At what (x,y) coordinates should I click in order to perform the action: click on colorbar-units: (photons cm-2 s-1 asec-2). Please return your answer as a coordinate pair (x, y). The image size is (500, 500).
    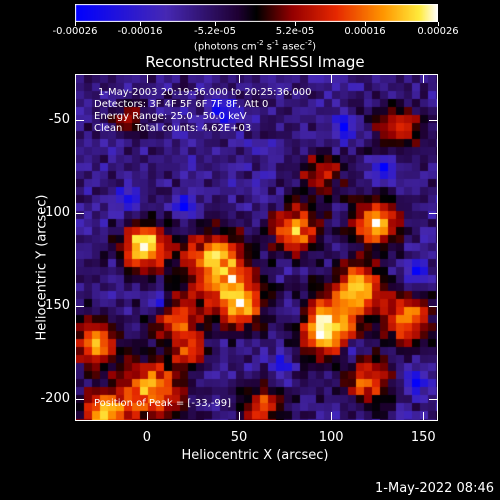
    Looking at the image, I should click on (255, 46).